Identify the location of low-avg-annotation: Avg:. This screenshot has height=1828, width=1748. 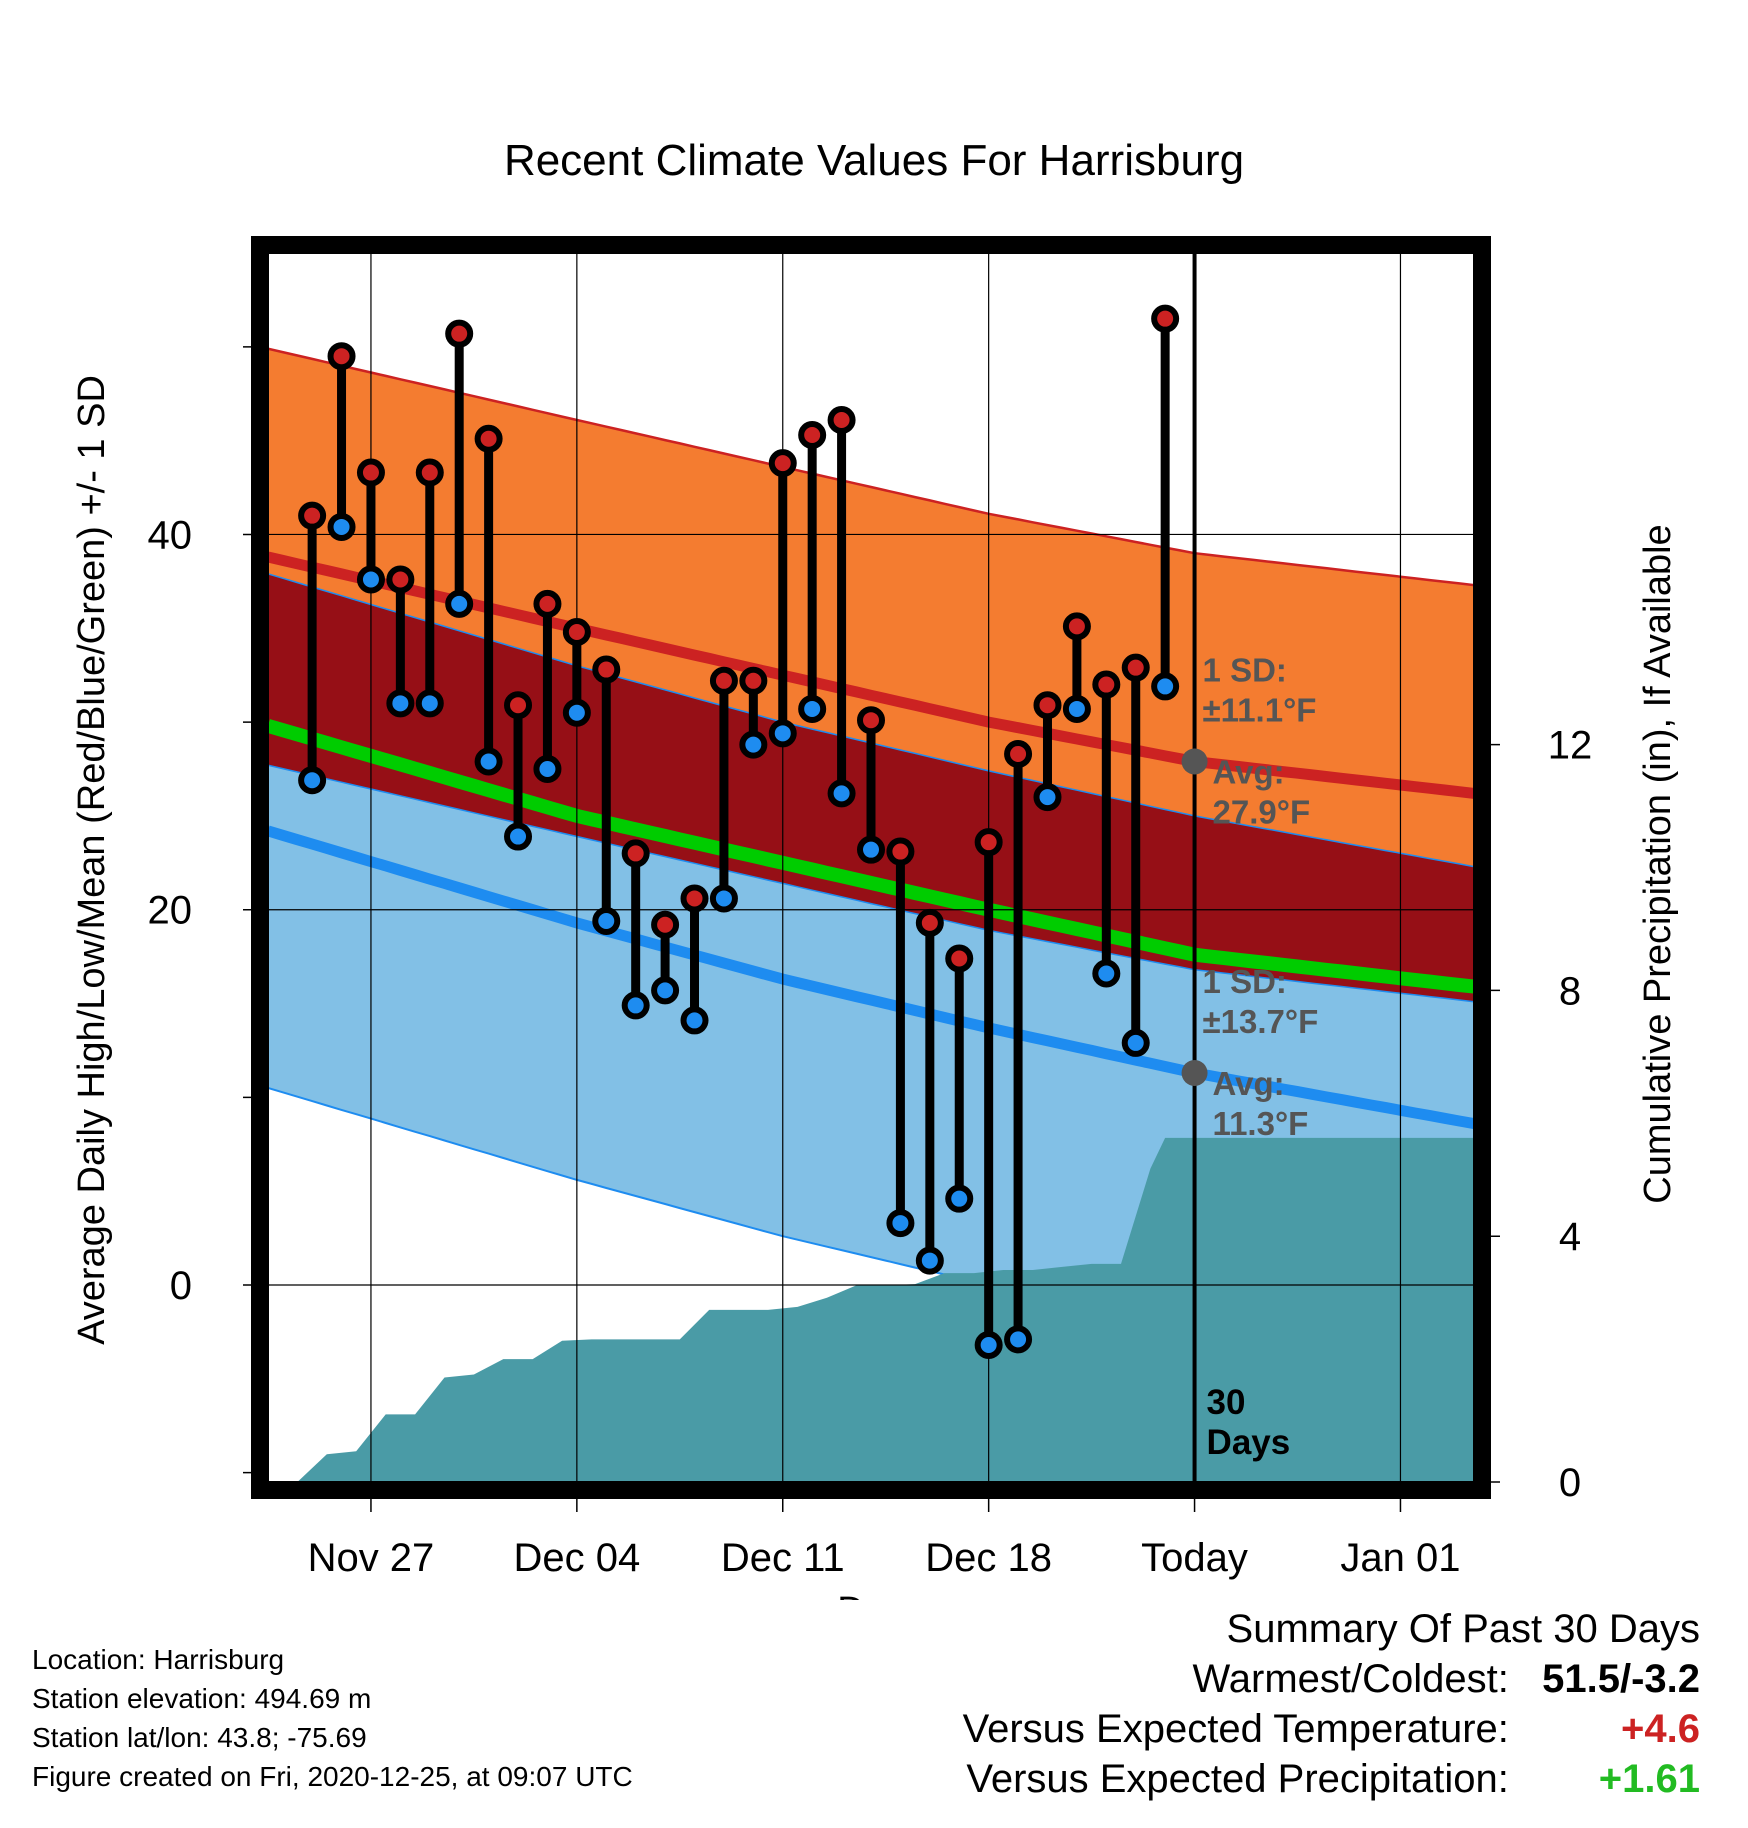
(1249, 1083).